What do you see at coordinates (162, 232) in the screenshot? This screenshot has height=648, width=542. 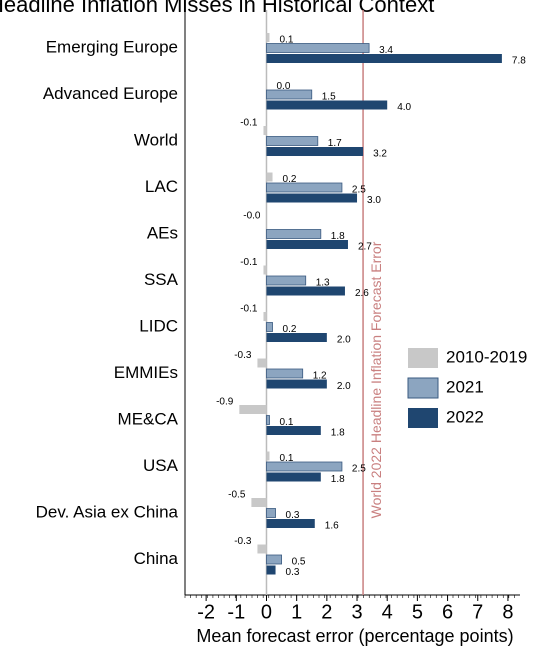 I see `y-tick-label: AEs` at bounding box center [162, 232].